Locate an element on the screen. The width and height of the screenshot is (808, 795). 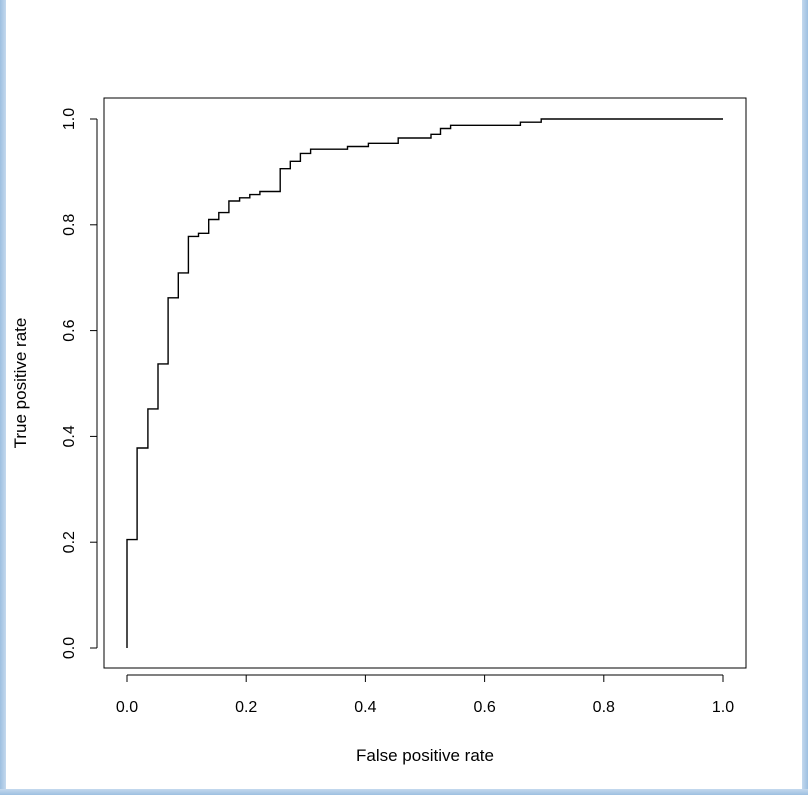
x-tick-label: 1.0 is located at coordinates (723, 707).